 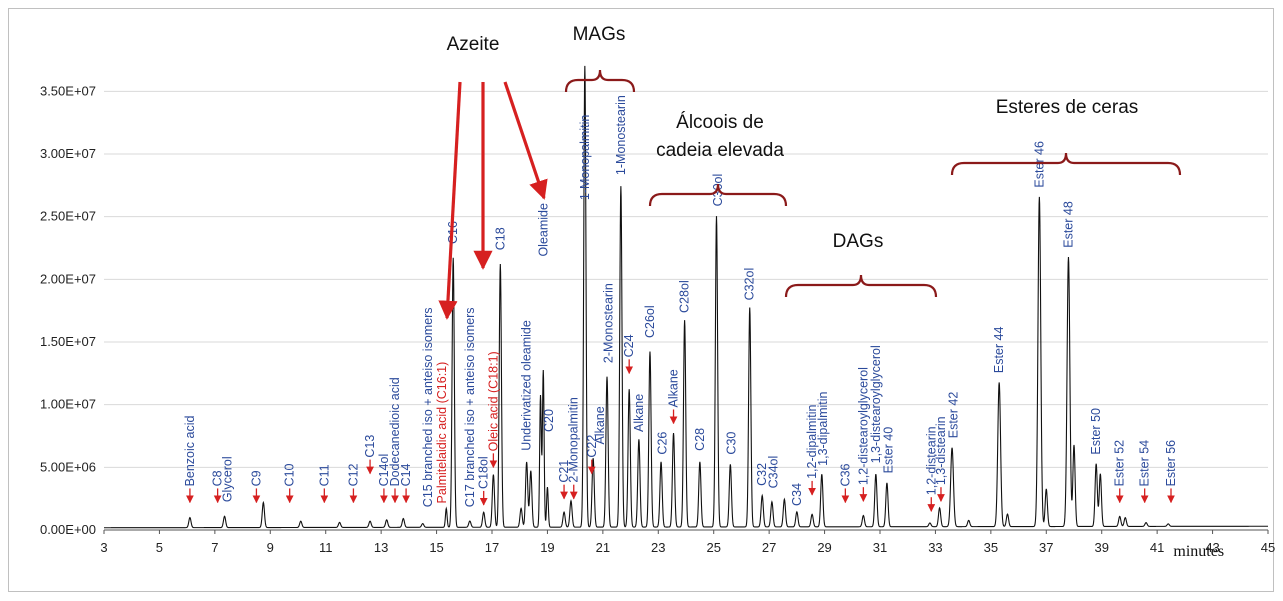 What do you see at coordinates (68, 216) in the screenshot?
I see `y-tick-label: 2.50E+07` at bounding box center [68, 216].